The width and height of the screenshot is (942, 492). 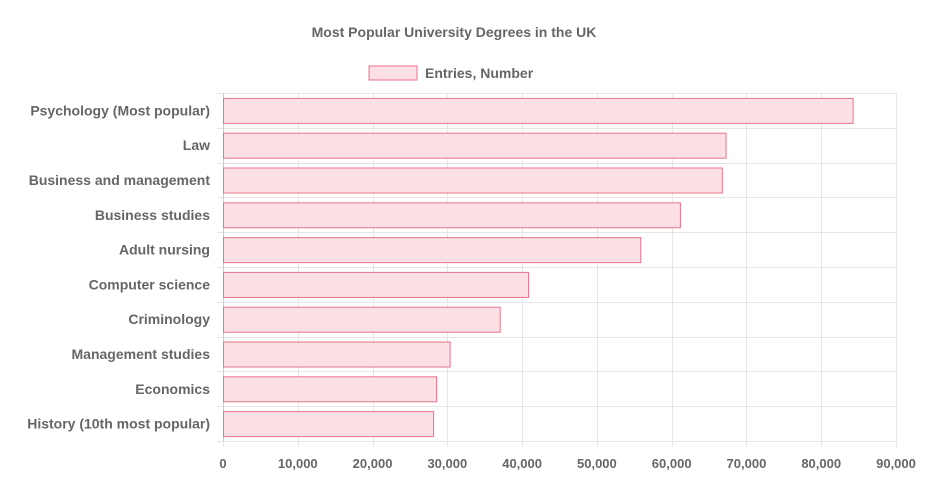 What do you see at coordinates (393, 73) in the screenshot?
I see `legend-swatch` at bounding box center [393, 73].